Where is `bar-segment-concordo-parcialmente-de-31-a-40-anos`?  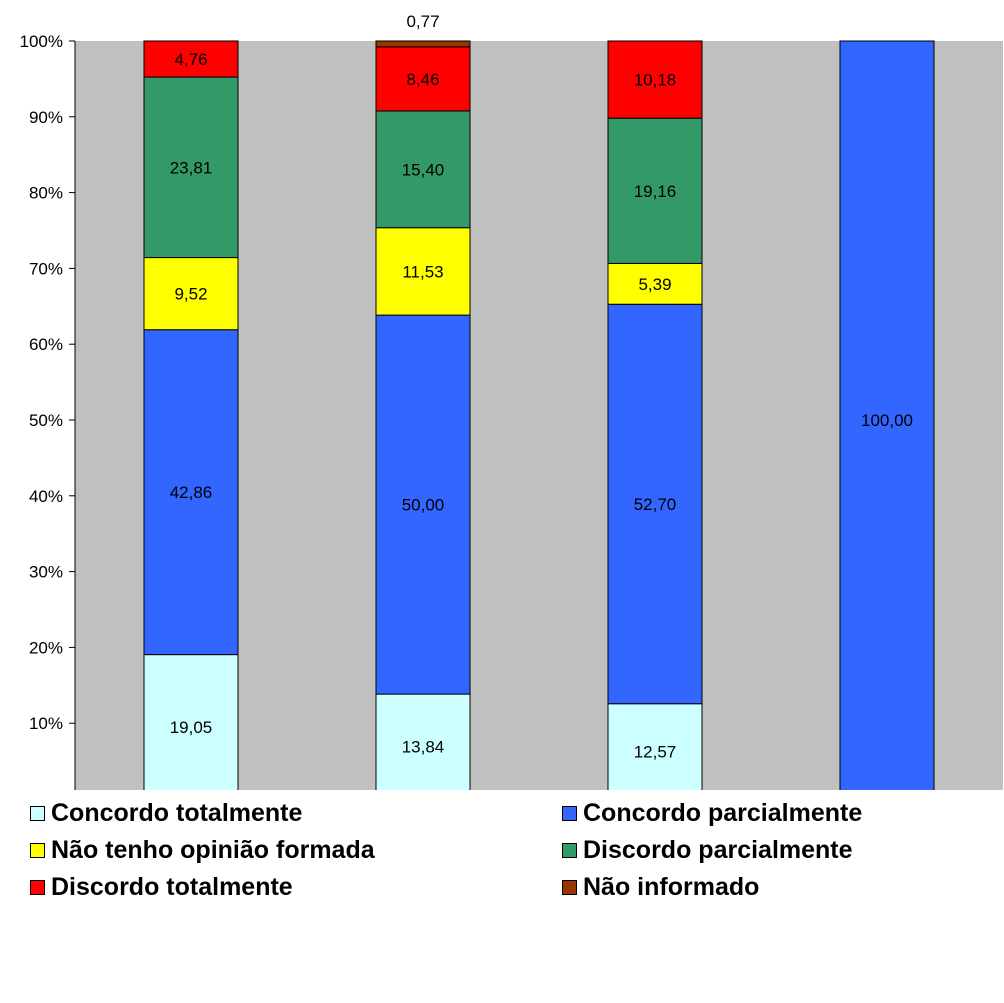
bar-segment-concordo-parcialmente-de-31-a-40-anos is located at coordinates (423, 504).